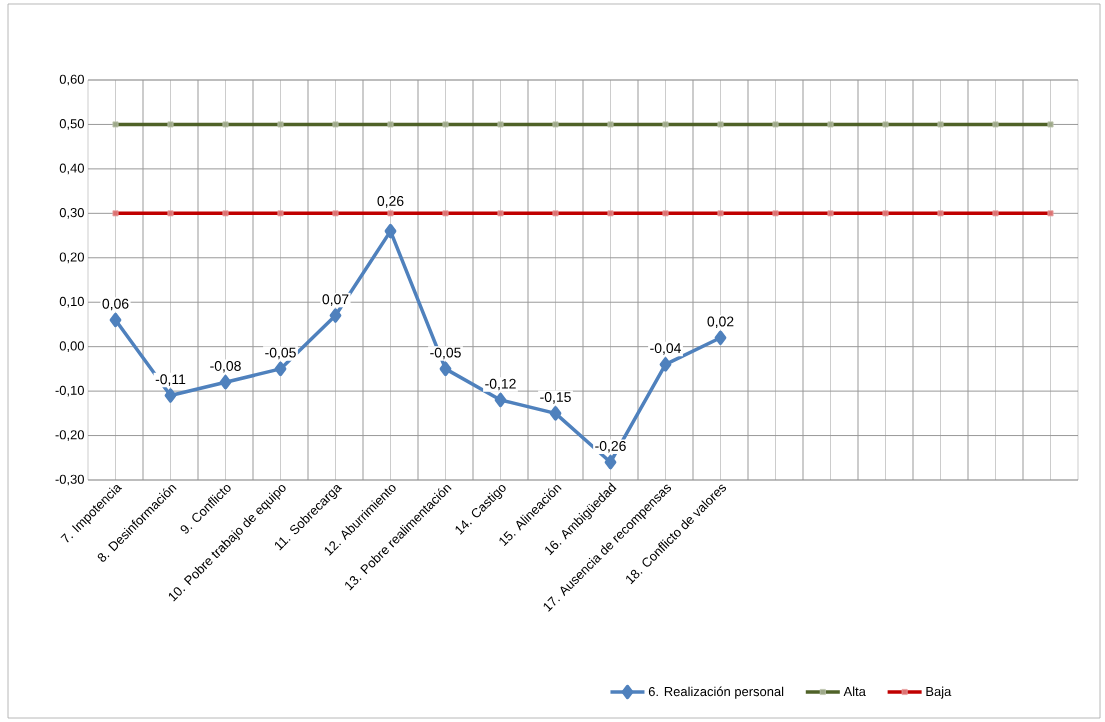 Image resolution: width=1105 pixels, height=722 pixels. I want to click on data-label: -0,11, so click(170, 380).